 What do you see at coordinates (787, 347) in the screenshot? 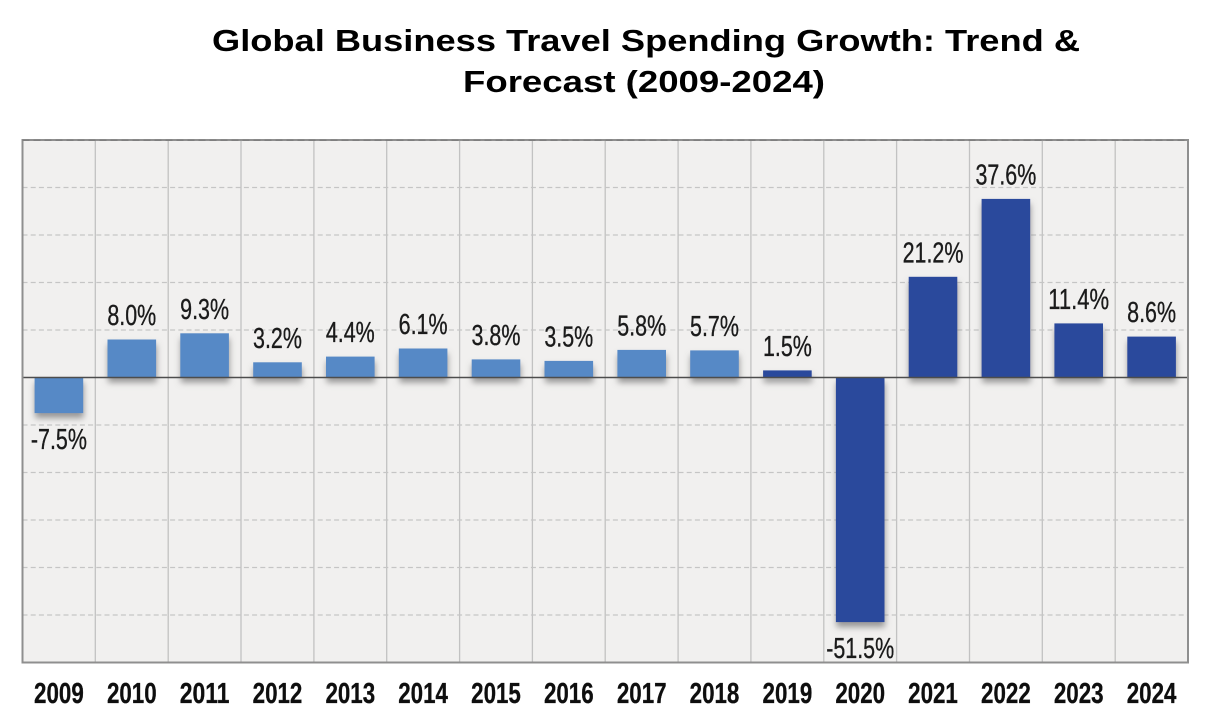
I see `svg-text: 1.5%` at bounding box center [787, 347].